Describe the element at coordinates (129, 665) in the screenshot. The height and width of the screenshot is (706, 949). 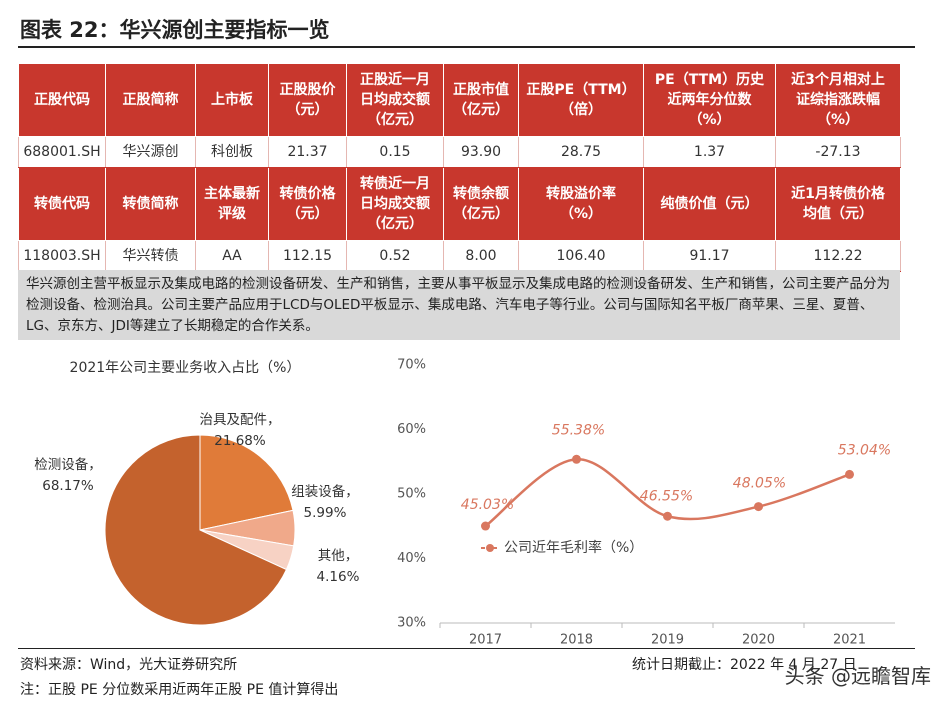
I see `source: 资料来源：Wind，光大证券研究所` at that location.